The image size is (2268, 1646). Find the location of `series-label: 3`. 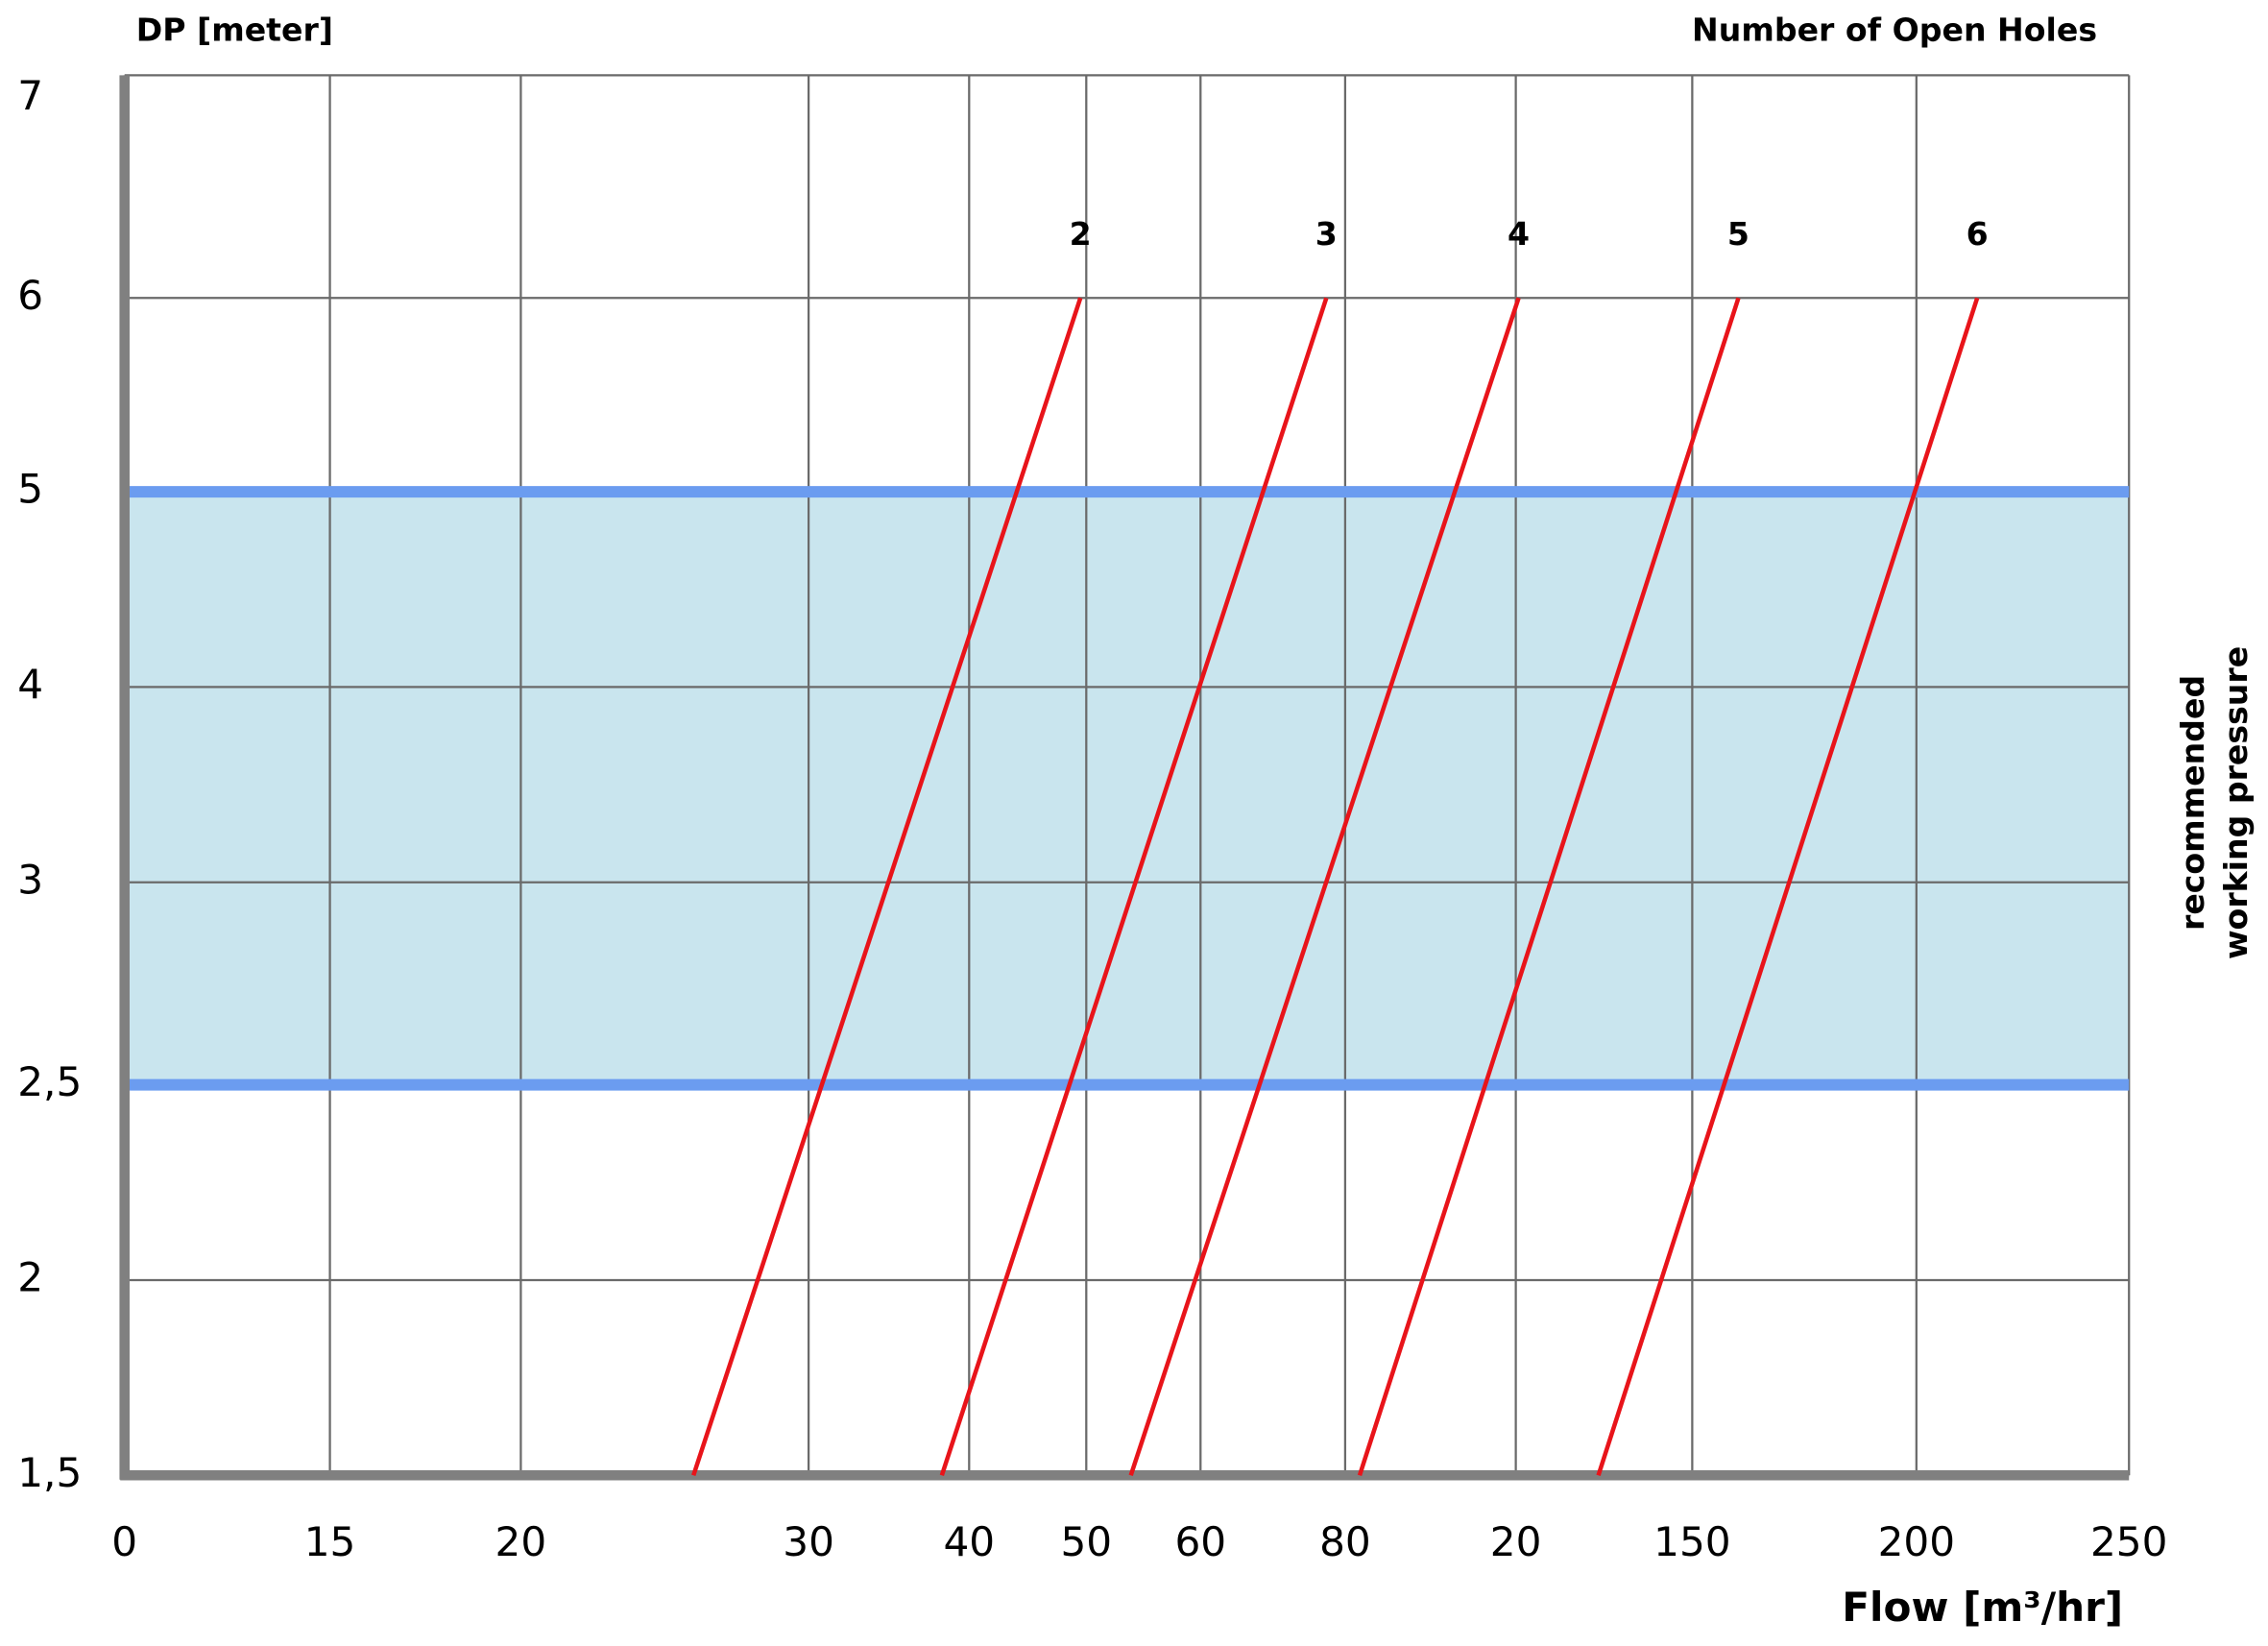

series-label: 3 is located at coordinates (1326, 234).